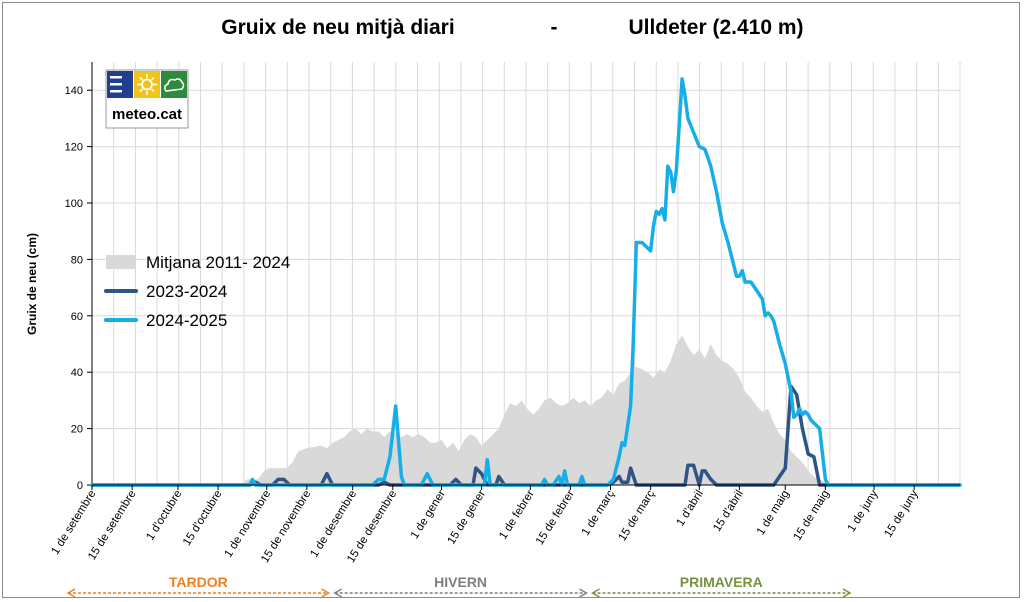  What do you see at coordinates (466, 517) in the screenshot?
I see `x-tick-label: 15 de gener` at bounding box center [466, 517].